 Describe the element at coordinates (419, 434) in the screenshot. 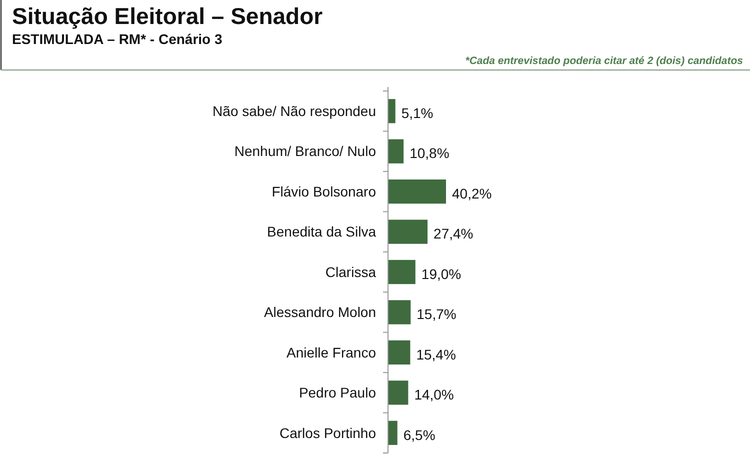

I see `data-label: 6,5%` at that location.